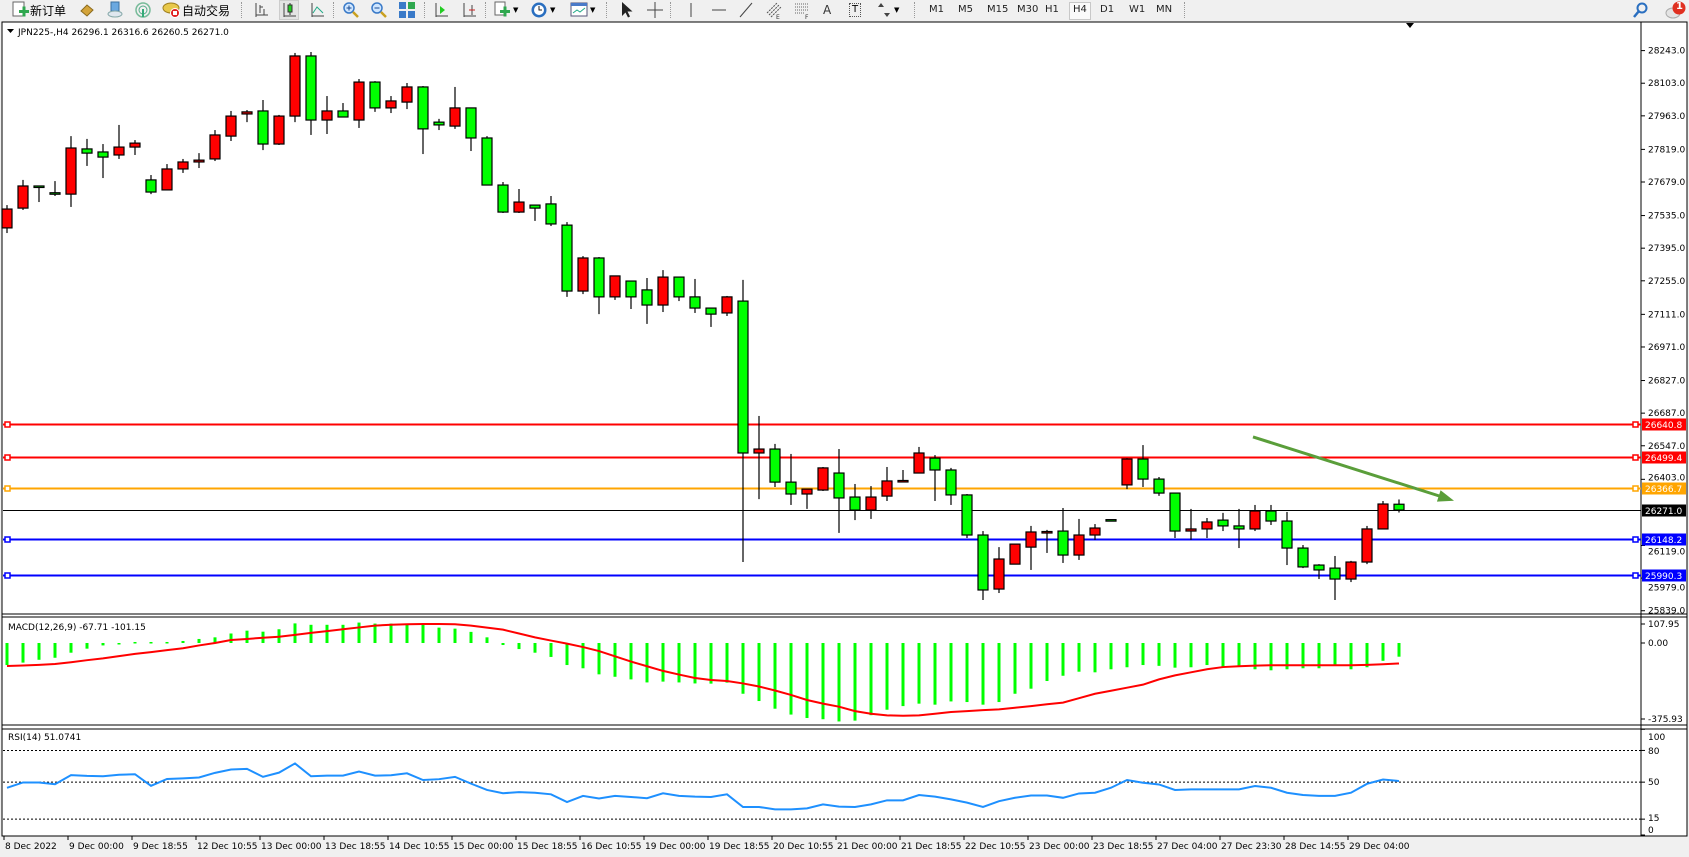 The image size is (1689, 857). I want to click on trend-arrow, so click(1350, 468).